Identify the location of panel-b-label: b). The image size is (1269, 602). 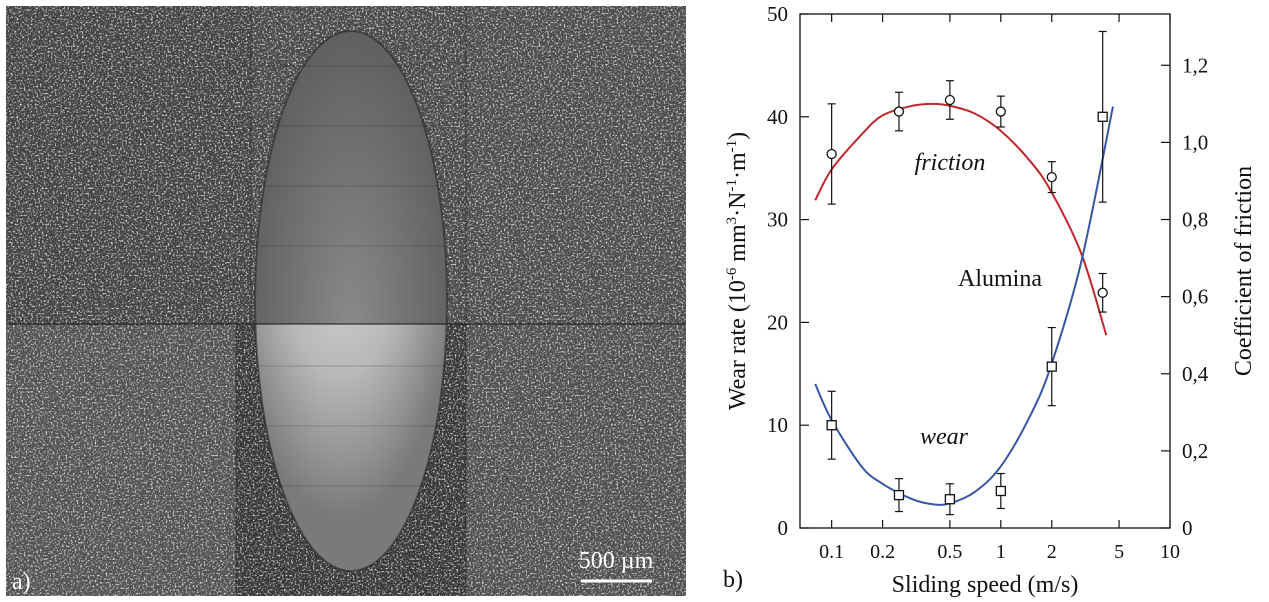
(733, 580).